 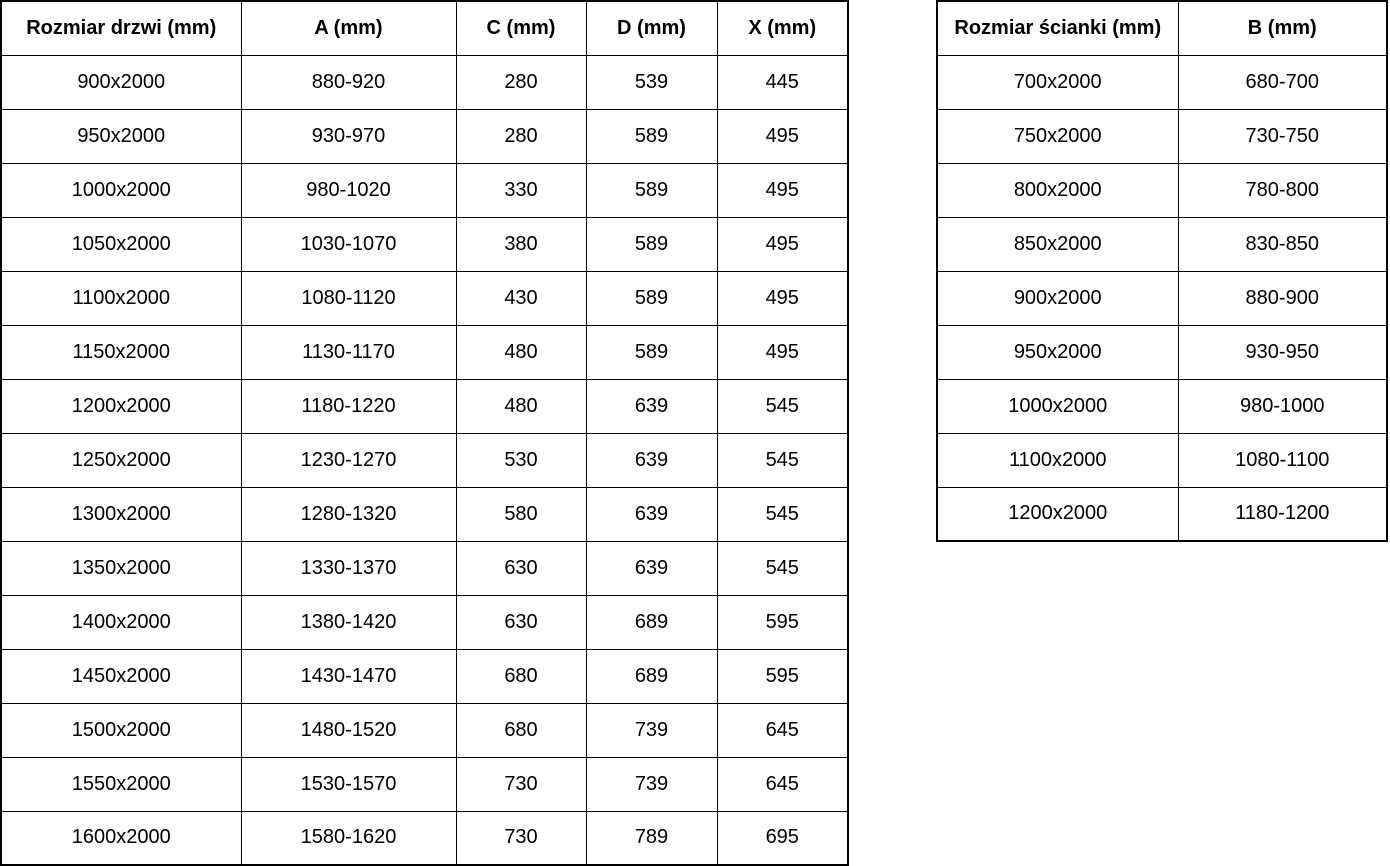 I want to click on table-row: 1100x2000 1080-1120 430 589 495, so click(x=424, y=298).